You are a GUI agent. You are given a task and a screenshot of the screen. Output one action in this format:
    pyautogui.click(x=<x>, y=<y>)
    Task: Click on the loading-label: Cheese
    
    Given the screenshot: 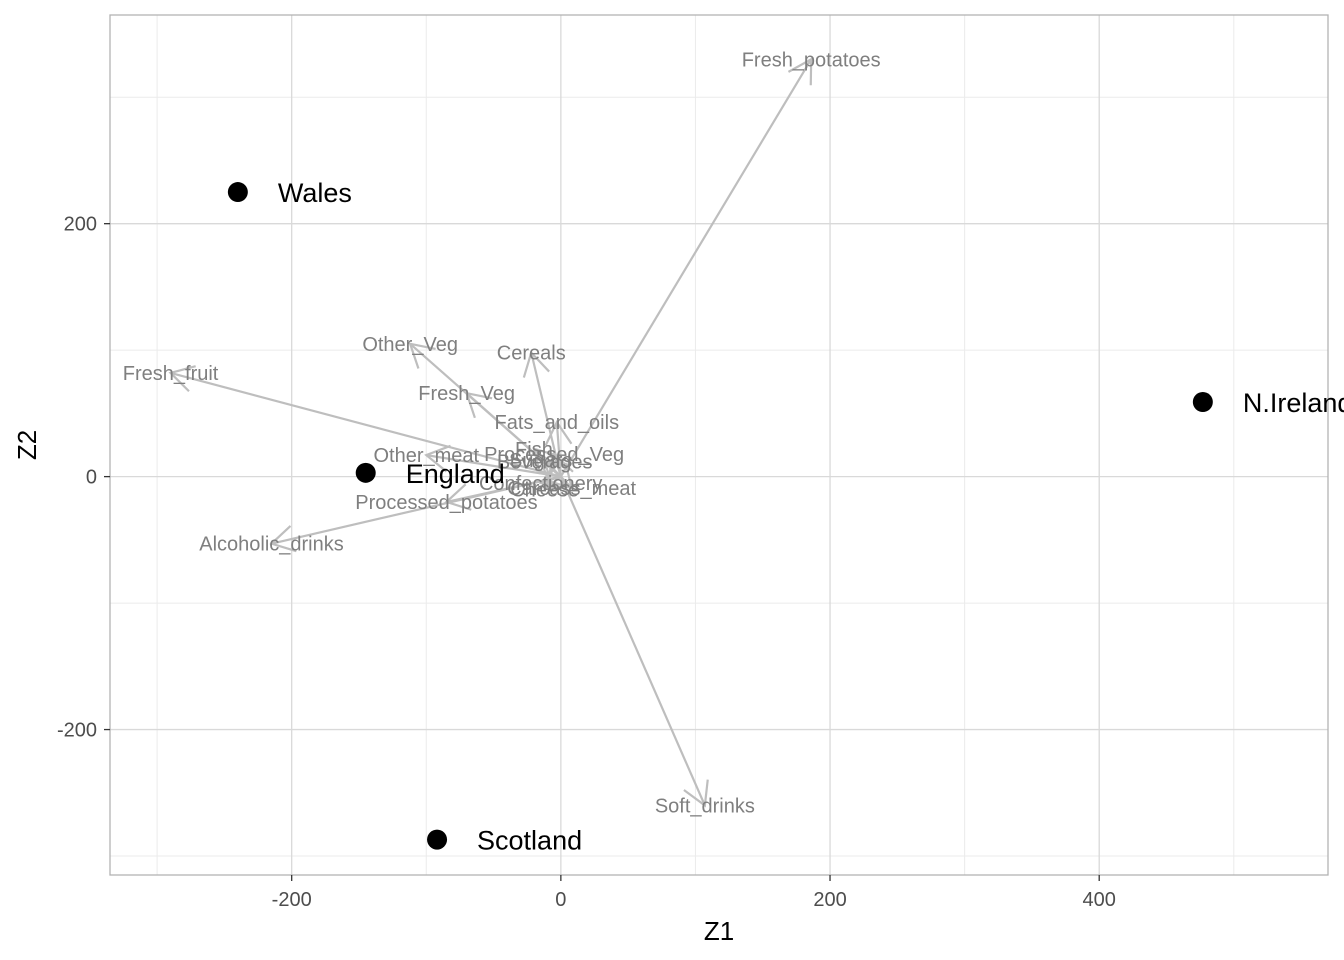 What is the action you would take?
    pyautogui.click(x=544, y=490)
    